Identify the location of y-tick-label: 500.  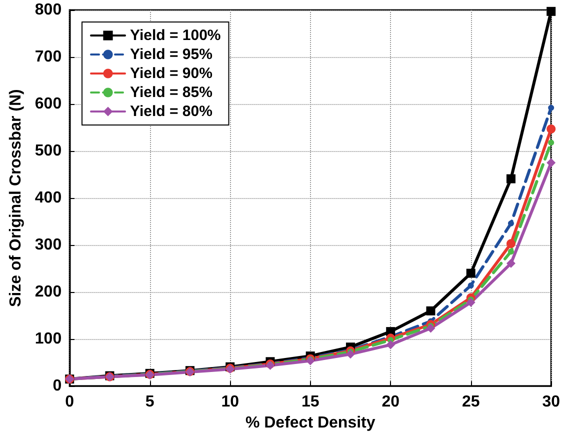
(48, 151).